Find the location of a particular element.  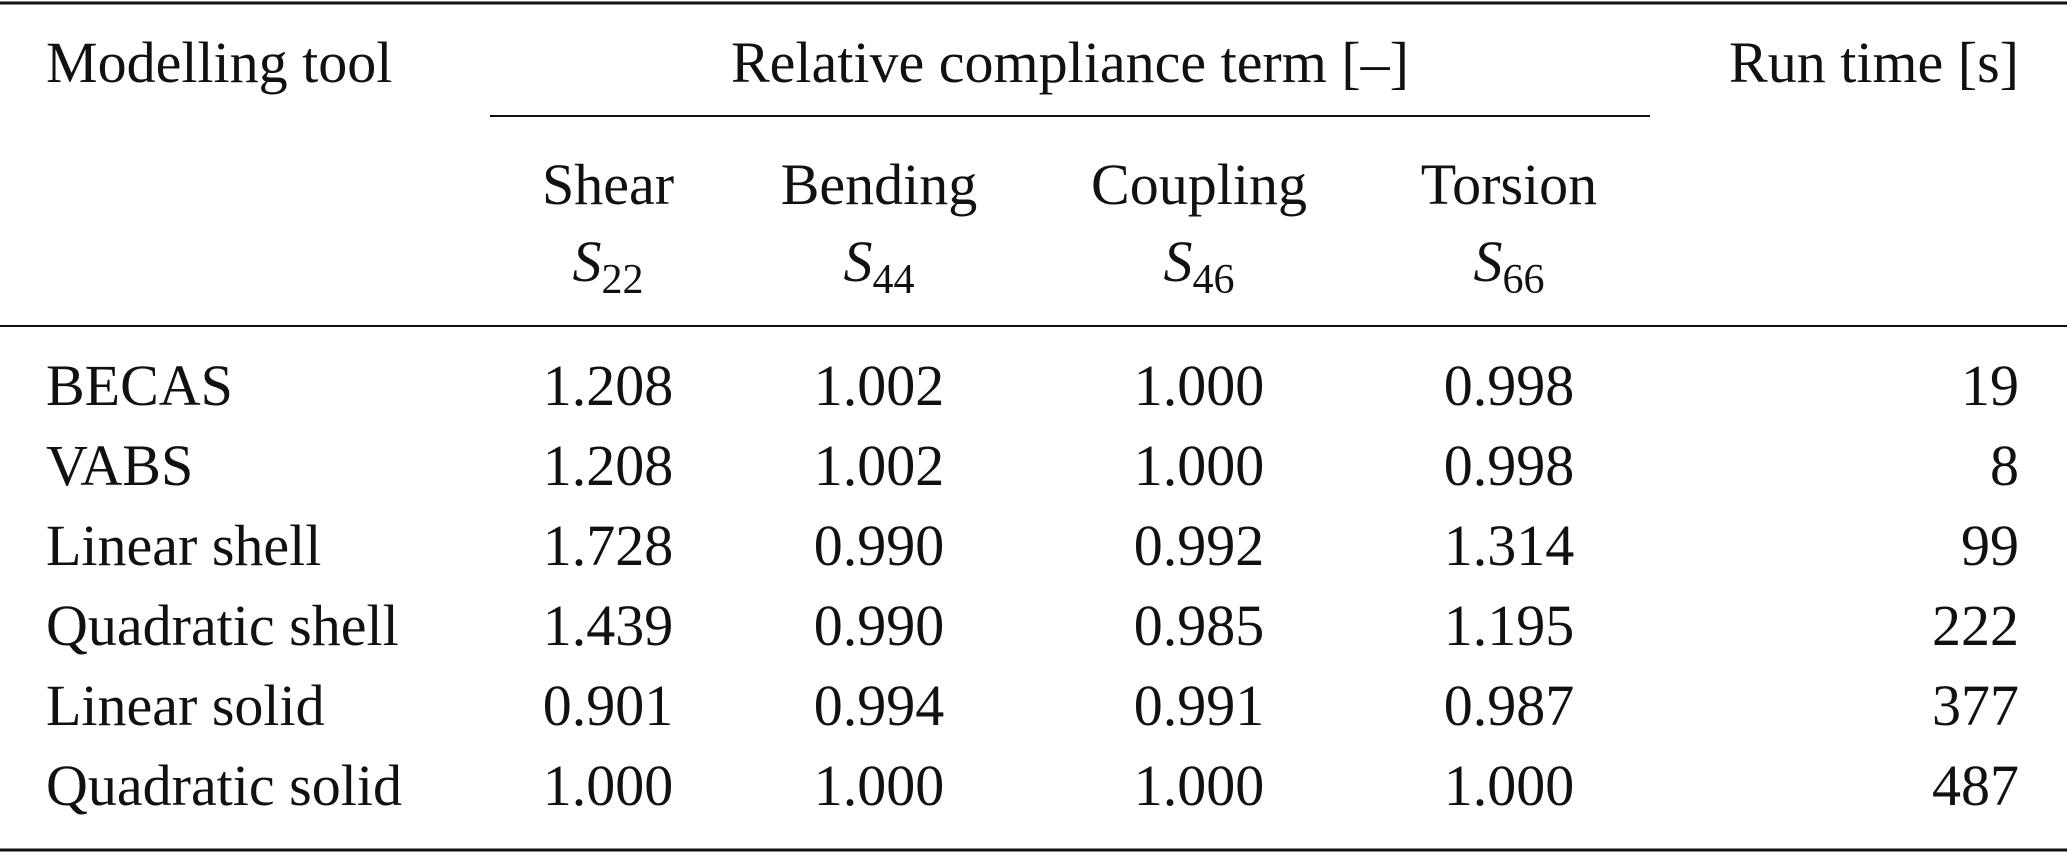

row-label: VABS is located at coordinates (119, 465).